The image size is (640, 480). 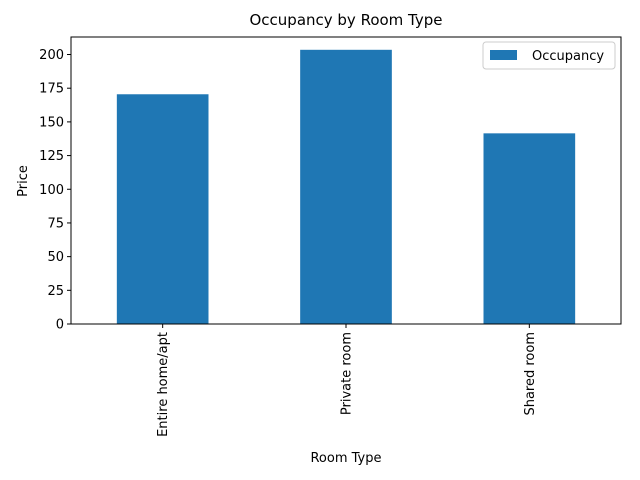 What do you see at coordinates (568, 56) in the screenshot?
I see `legend-label: Occupancy` at bounding box center [568, 56].